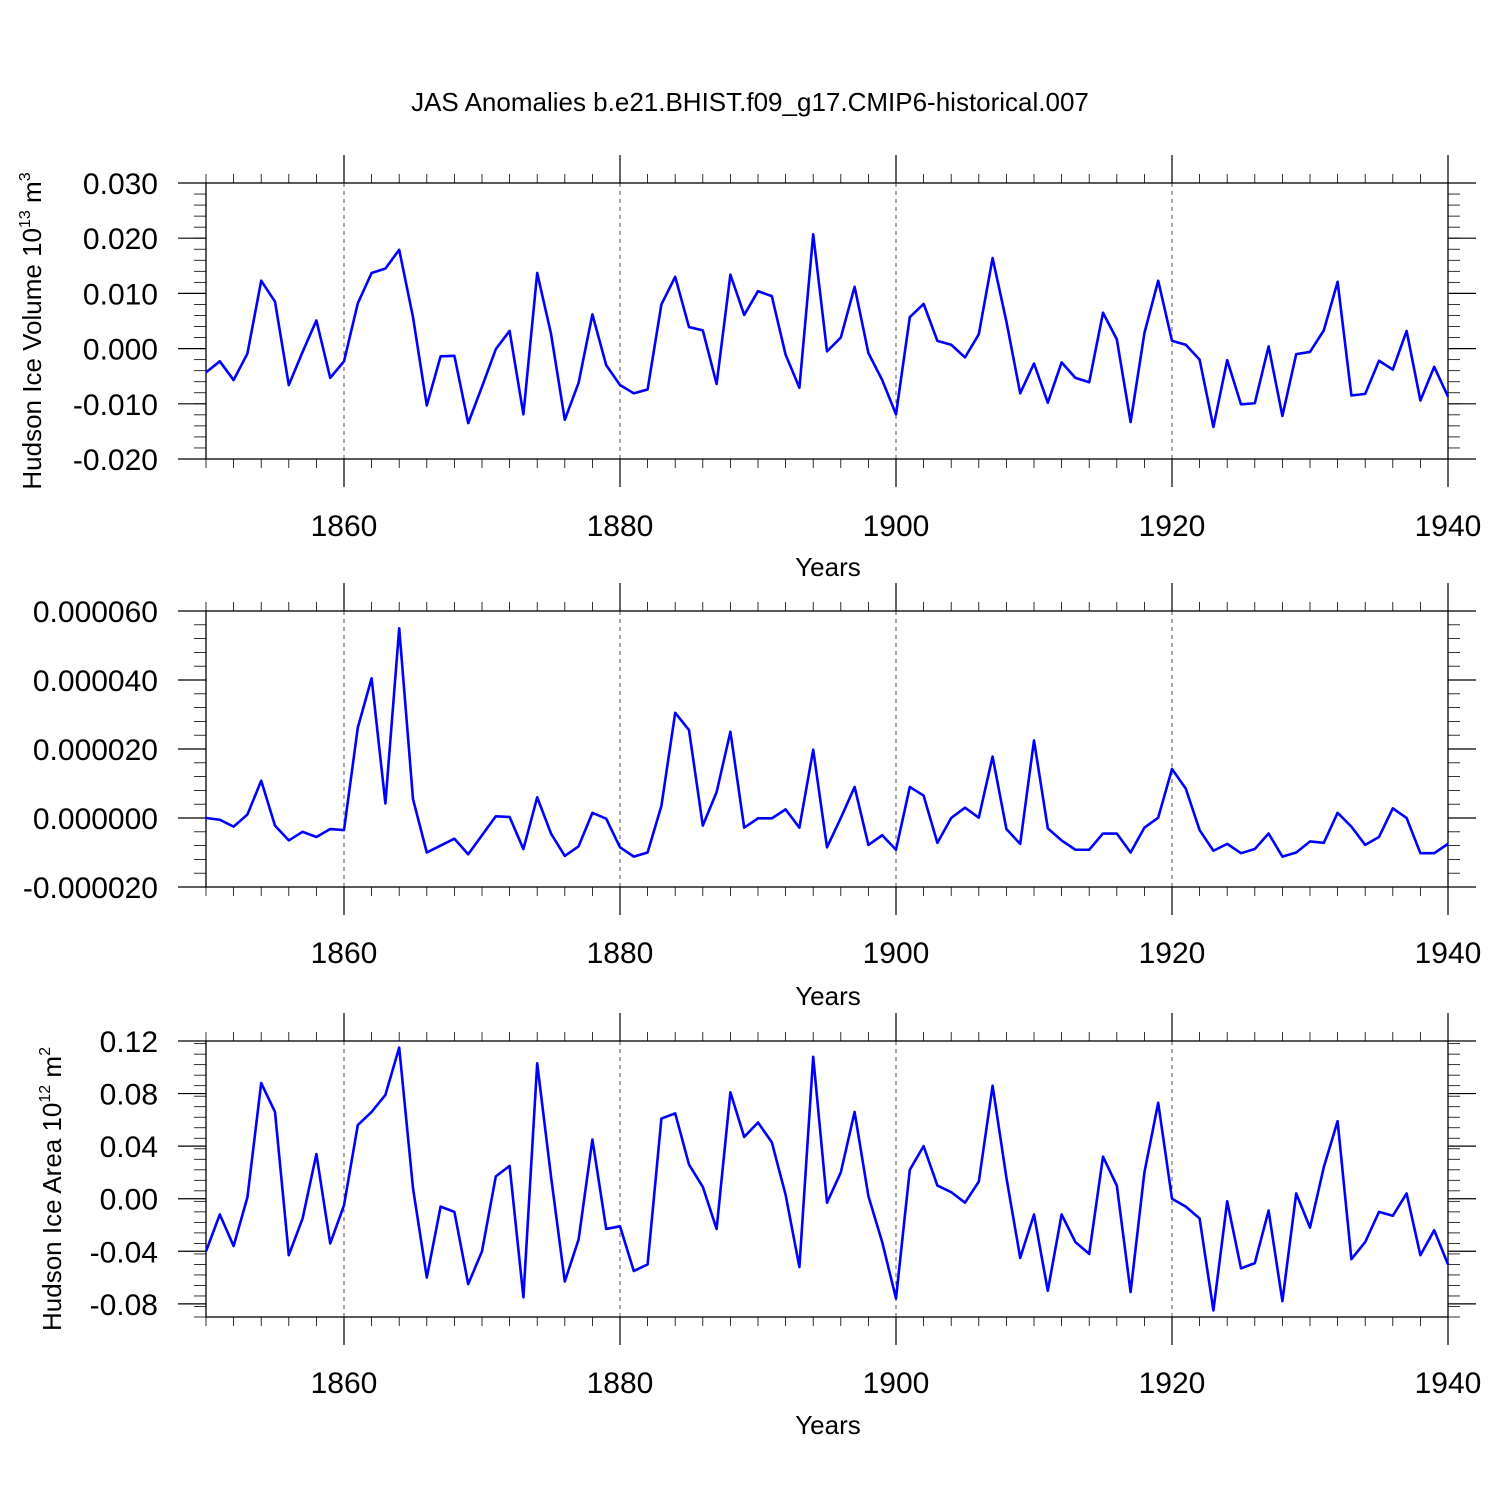 This screenshot has height=1500, width=1500. I want to click on y-tick-label: -0.000020, so click(90, 888).